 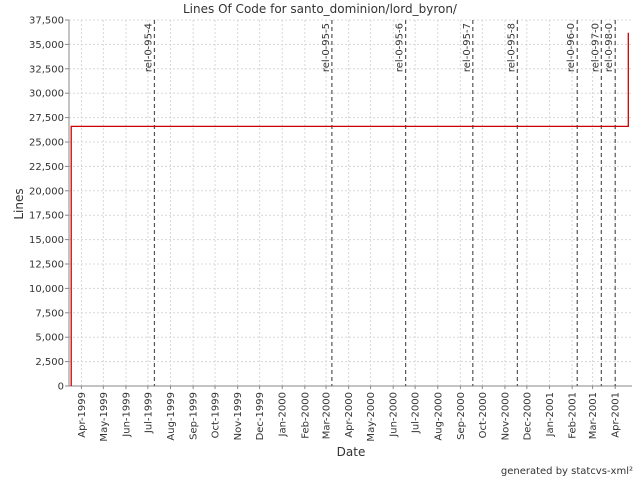 What do you see at coordinates (400, 47) in the screenshot?
I see `release-marker-label: rel-0-95-6` at bounding box center [400, 47].